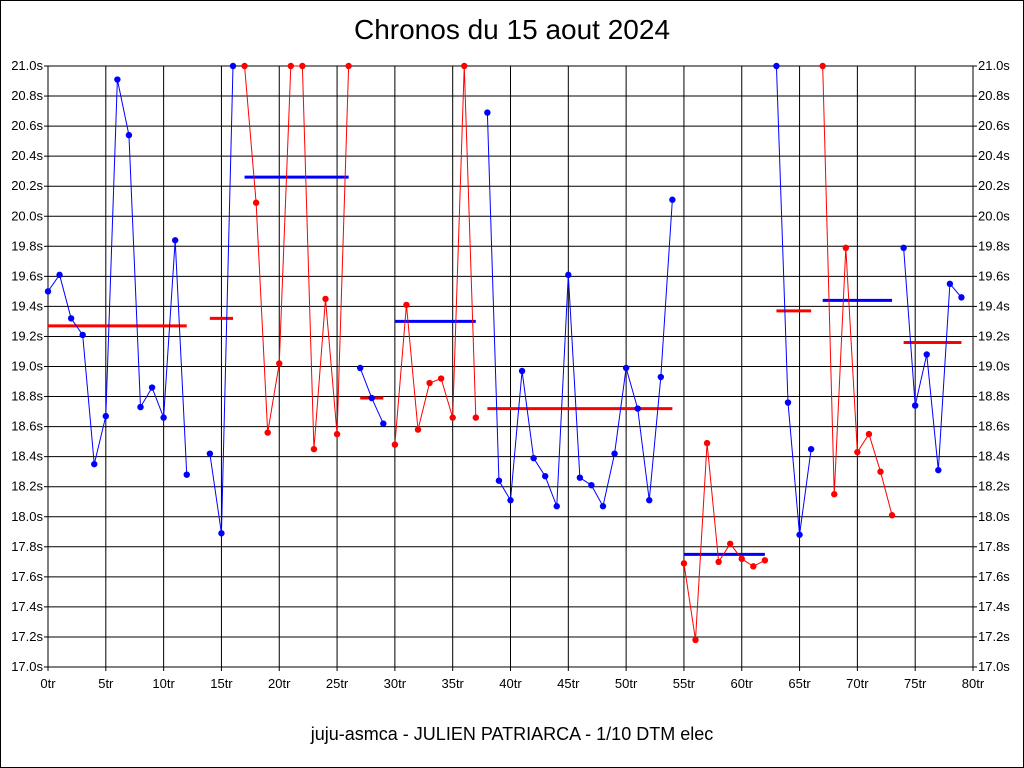 The height and width of the screenshot is (768, 1024). Describe the element at coordinates (994, 65) in the screenshot. I see `y-tick-label-right: 21.0s` at that location.